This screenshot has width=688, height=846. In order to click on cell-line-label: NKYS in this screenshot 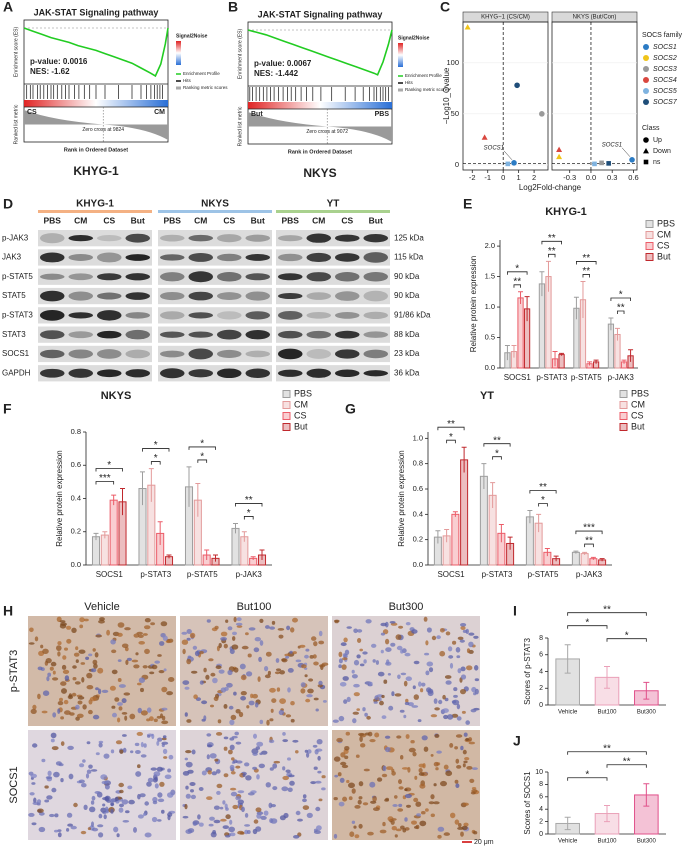, I will do `click(215, 204)`.